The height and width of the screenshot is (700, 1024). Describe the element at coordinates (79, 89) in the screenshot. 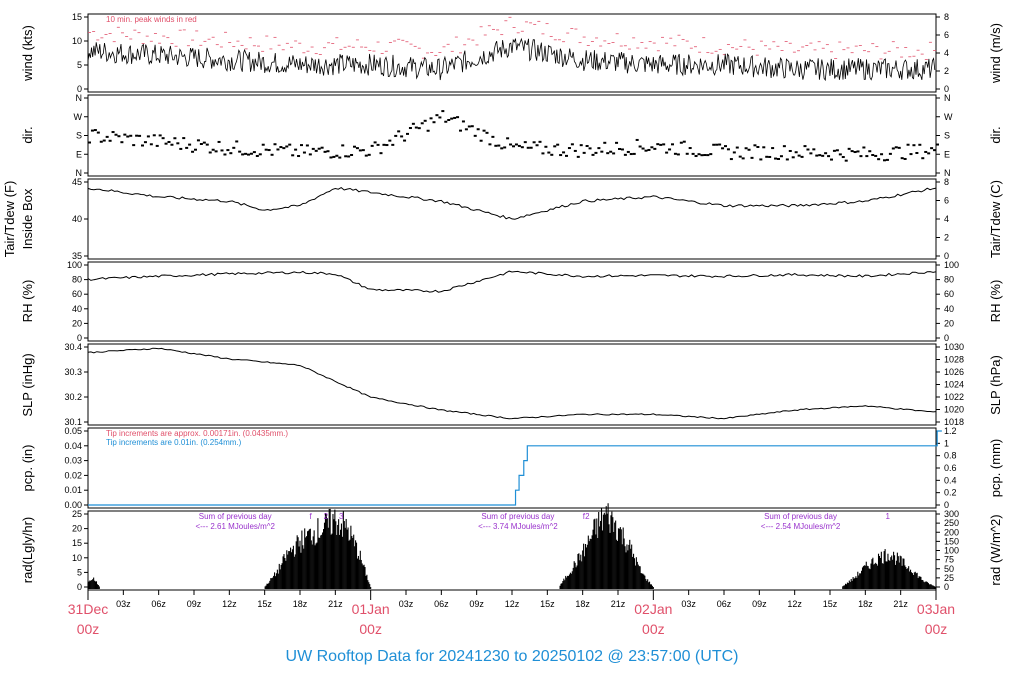

I see `wind-left-tick-label: 0` at that location.